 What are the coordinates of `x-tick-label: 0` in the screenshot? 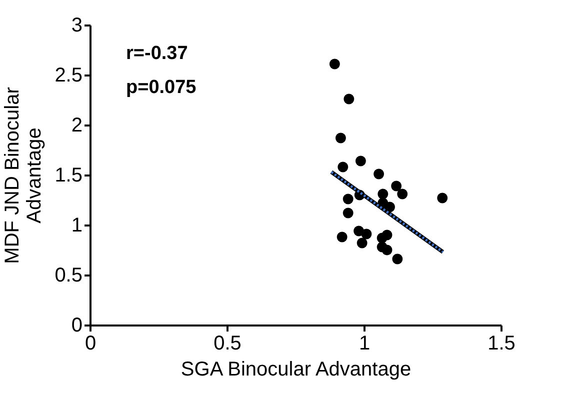 It's located at (90, 343).